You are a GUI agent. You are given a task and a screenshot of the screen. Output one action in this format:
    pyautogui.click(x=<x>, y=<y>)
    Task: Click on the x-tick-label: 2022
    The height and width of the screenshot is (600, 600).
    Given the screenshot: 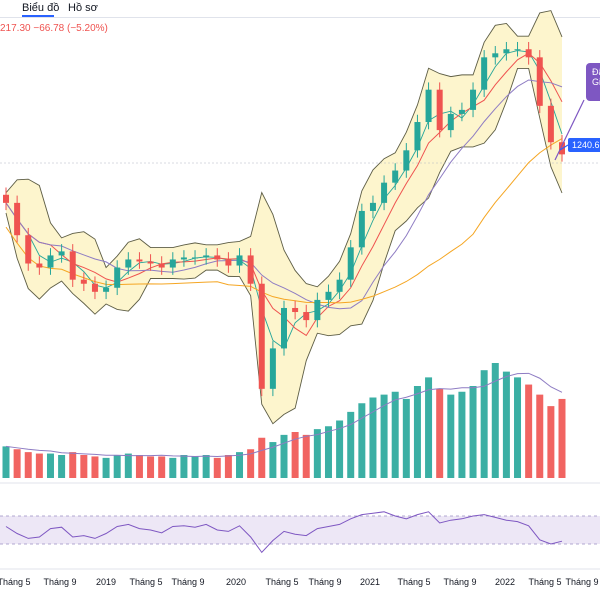 What is the action you would take?
    pyautogui.click(x=505, y=582)
    